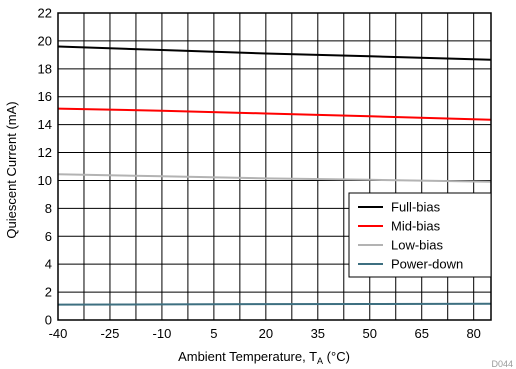 The height and width of the screenshot is (369, 516). What do you see at coordinates (274, 304) in the screenshot?
I see `series-line-power-down` at bounding box center [274, 304].